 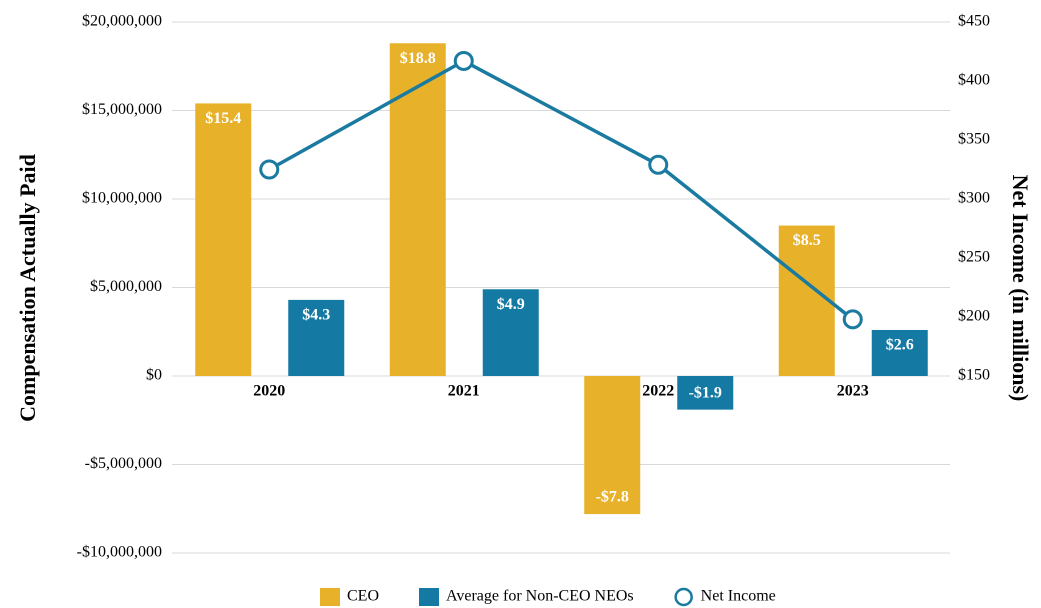 What do you see at coordinates (612, 497) in the screenshot?
I see `data-label: -$7.8` at bounding box center [612, 497].